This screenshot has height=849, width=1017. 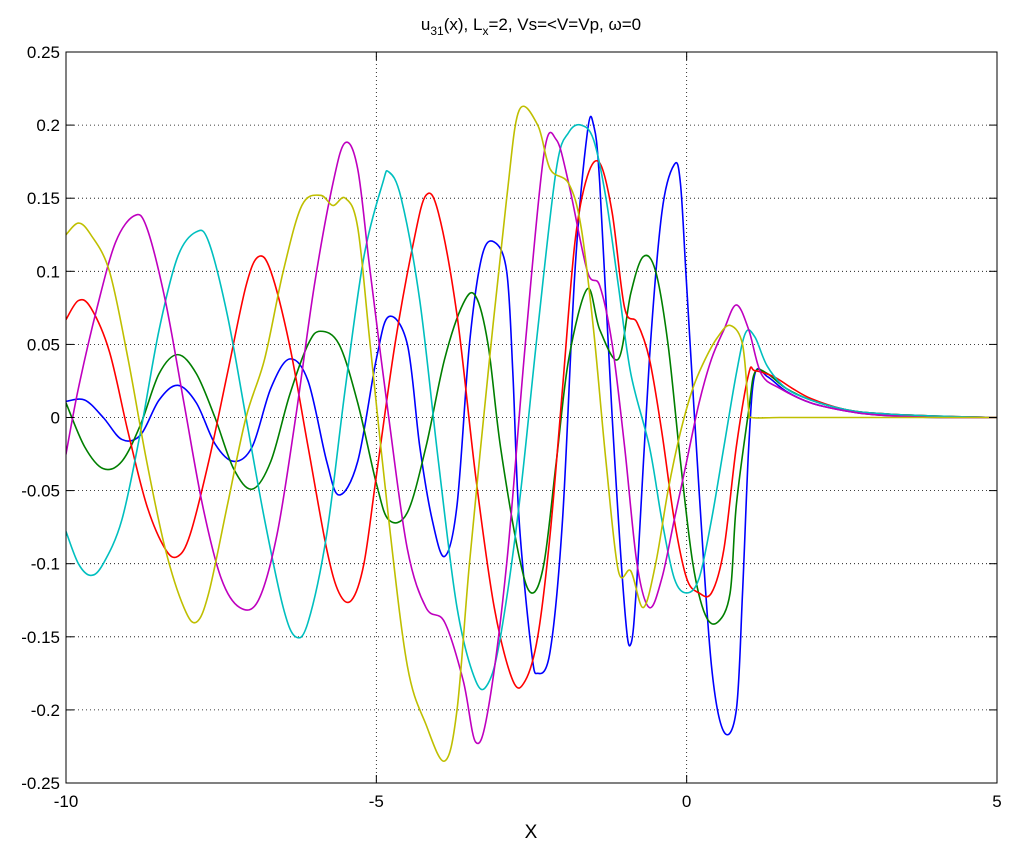 What do you see at coordinates (66, 801) in the screenshot?
I see `x-tick-label: -10` at bounding box center [66, 801].